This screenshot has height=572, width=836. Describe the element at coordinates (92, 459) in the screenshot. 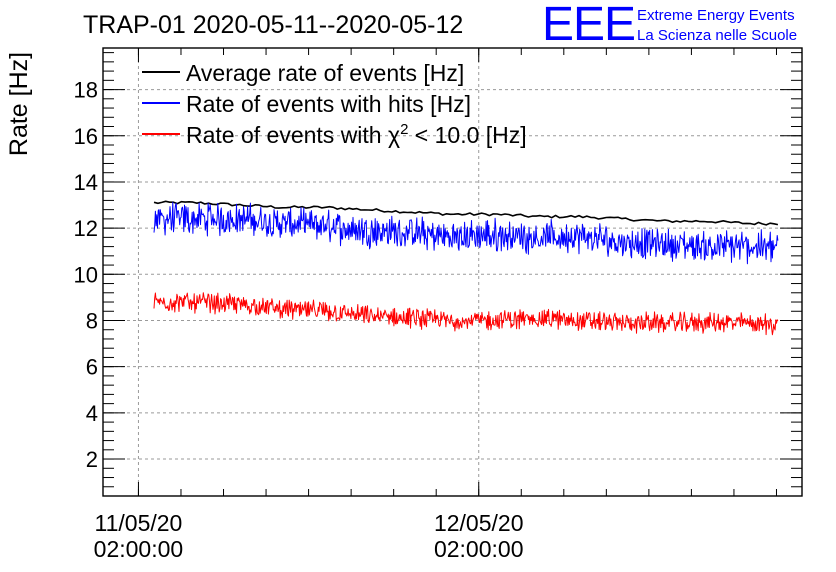

I see `y-tick-label: 2` at that location.